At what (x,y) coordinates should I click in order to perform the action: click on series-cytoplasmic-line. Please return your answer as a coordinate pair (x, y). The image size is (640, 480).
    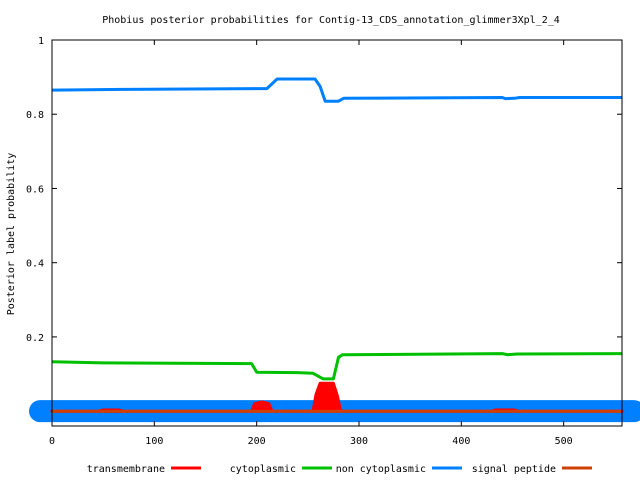
    Looking at the image, I should click on (337, 366).